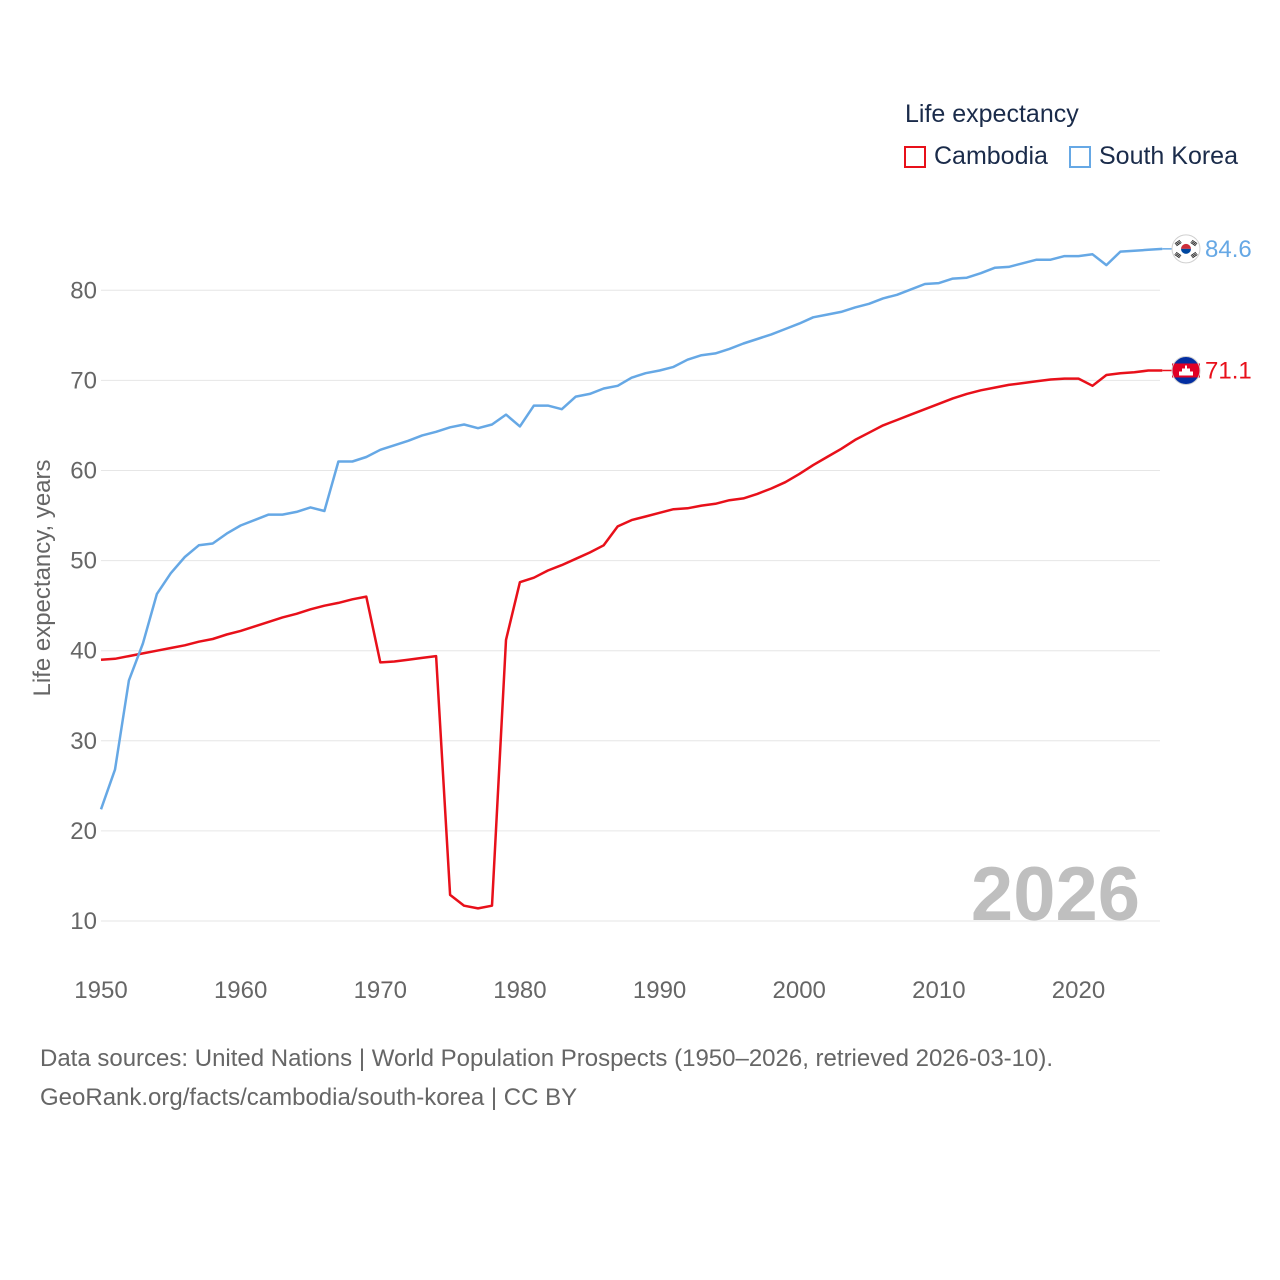 The image size is (1280, 1280). I want to click on legend-item-south-korea: South Korea, so click(1153, 156).